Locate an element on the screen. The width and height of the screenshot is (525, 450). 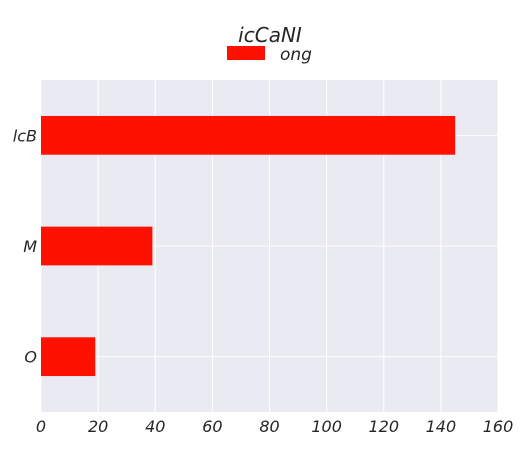
legend-label: ong is located at coordinates (296, 55).